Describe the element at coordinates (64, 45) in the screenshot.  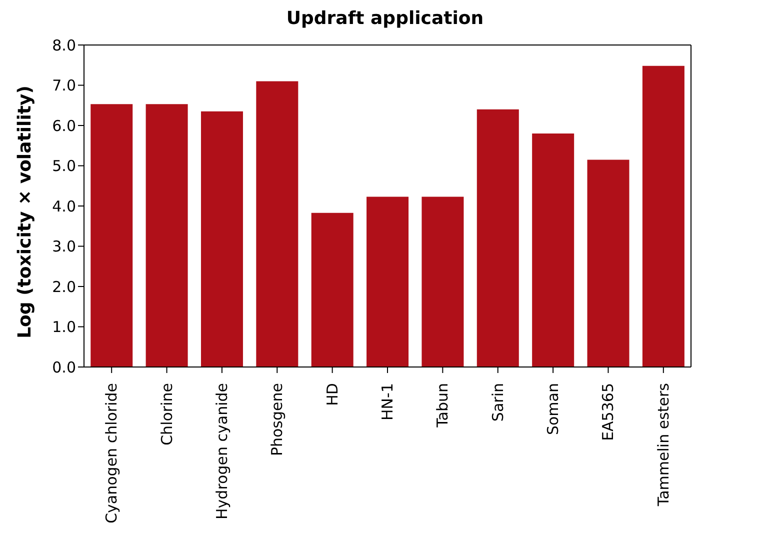
I see `y-tick-label: 8.0` at that location.